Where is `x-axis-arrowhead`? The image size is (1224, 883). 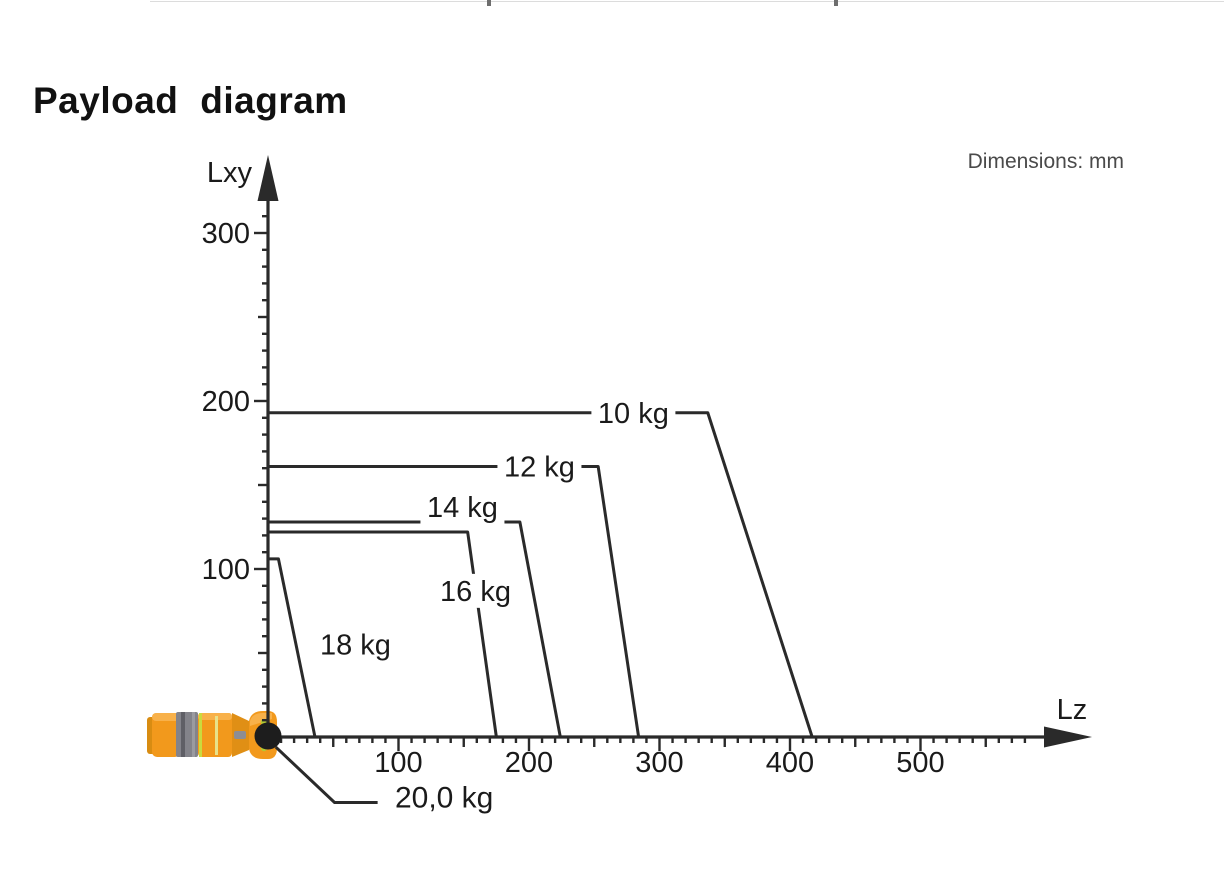
x-axis-arrowhead is located at coordinates (1068, 737).